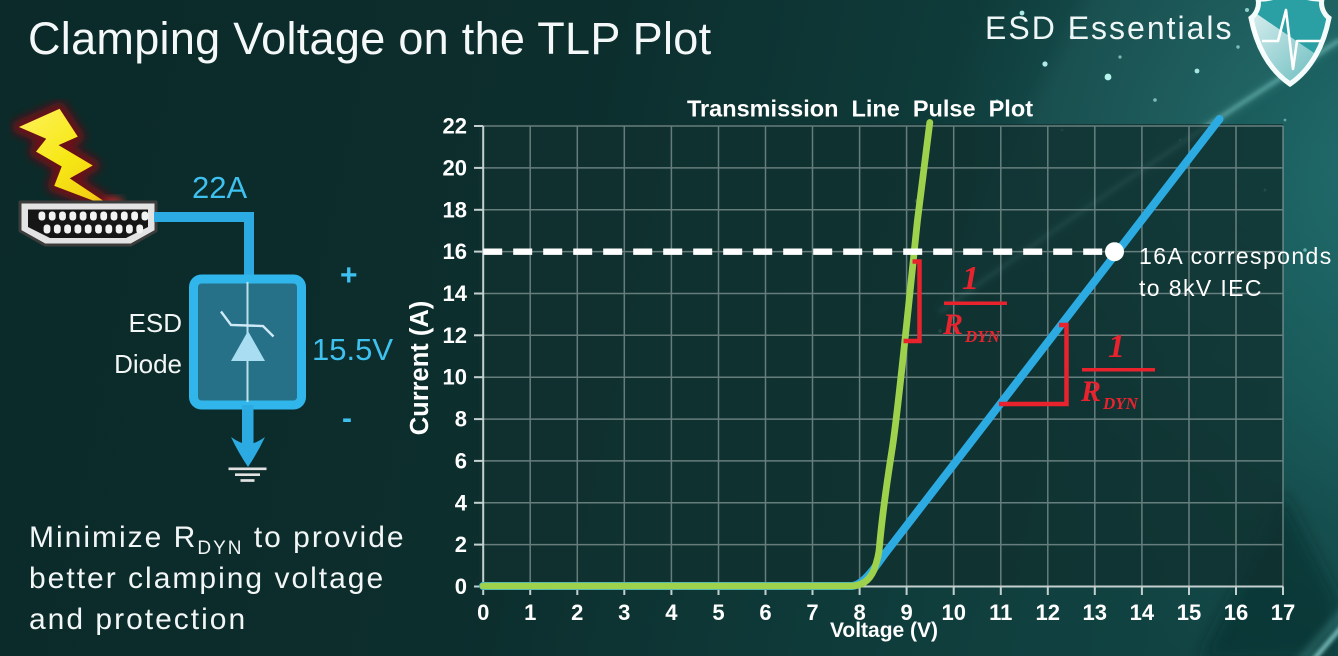 The image size is (1338, 656). What do you see at coordinates (1236, 256) in the screenshot?
I see `svg-text: 16A corresponds` at bounding box center [1236, 256].